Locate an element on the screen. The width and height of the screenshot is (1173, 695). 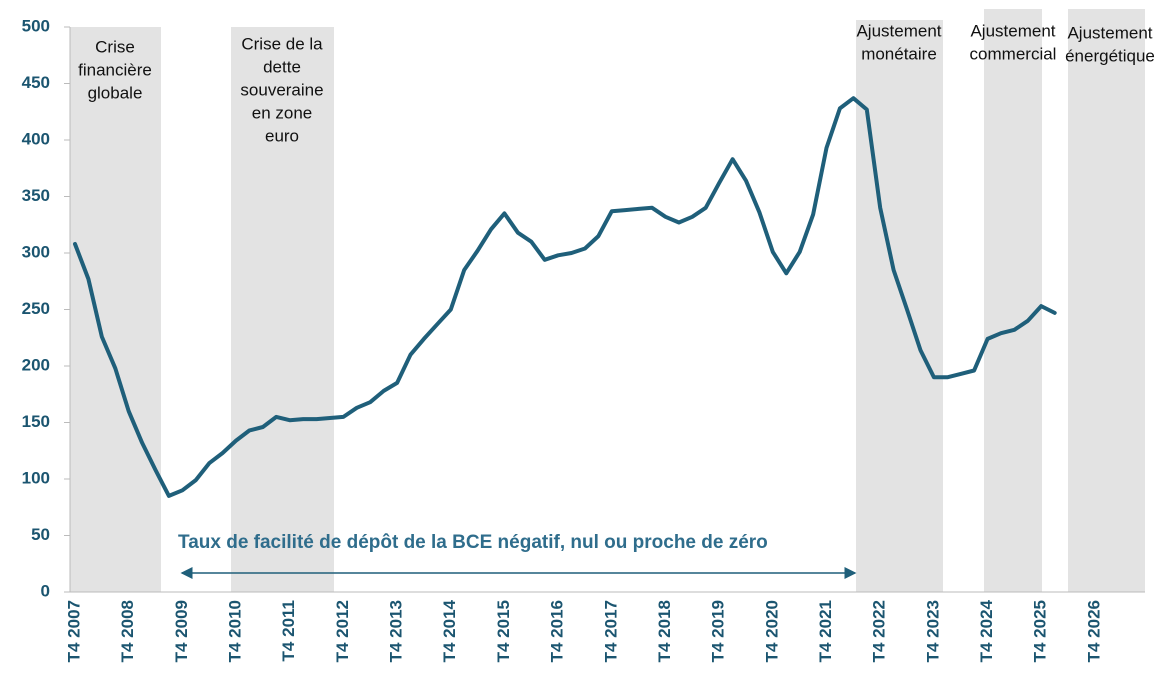
y-tick-label: 300 is located at coordinates (36, 251).